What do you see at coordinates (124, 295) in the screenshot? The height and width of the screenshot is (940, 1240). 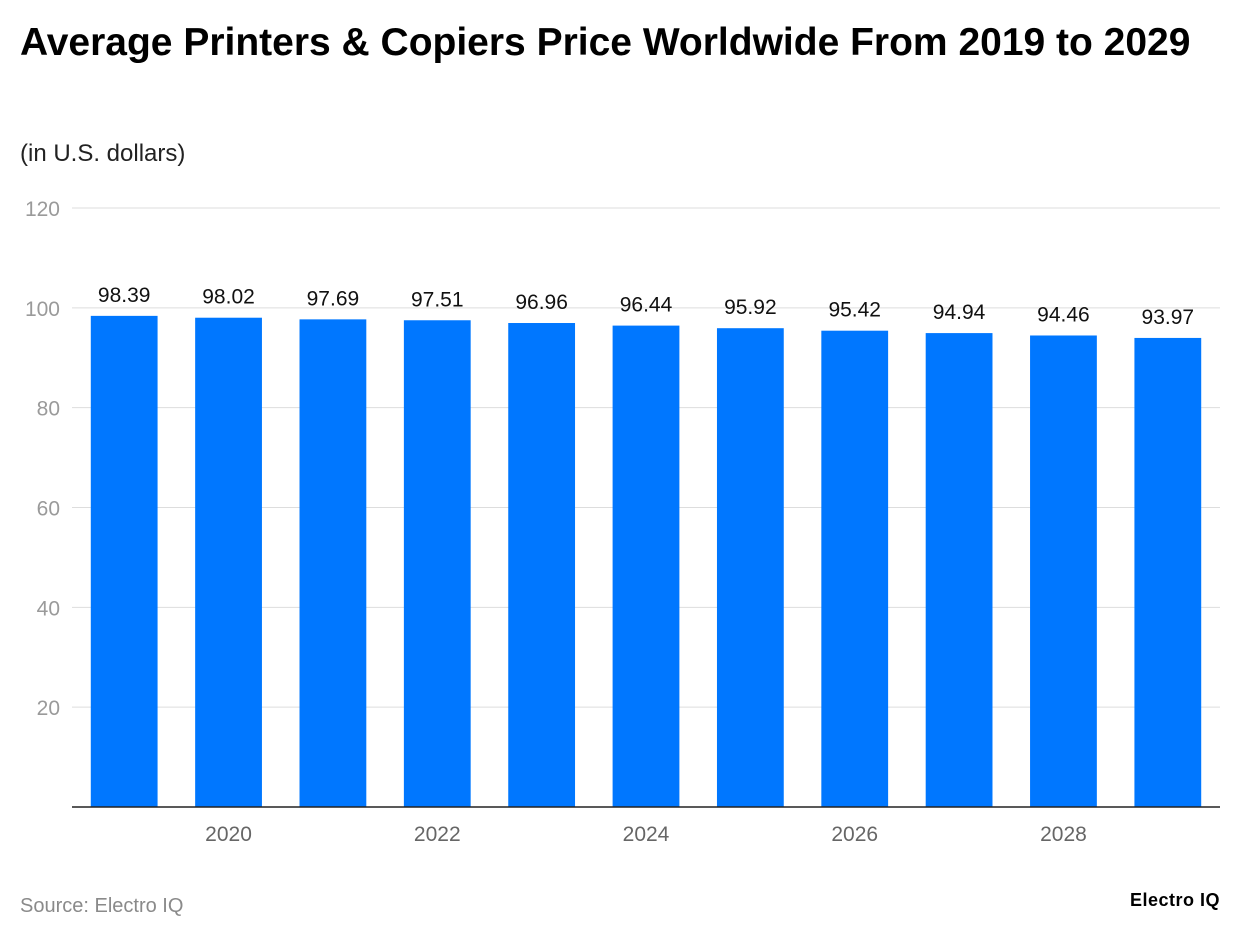 I see `data-label: 98.39` at bounding box center [124, 295].